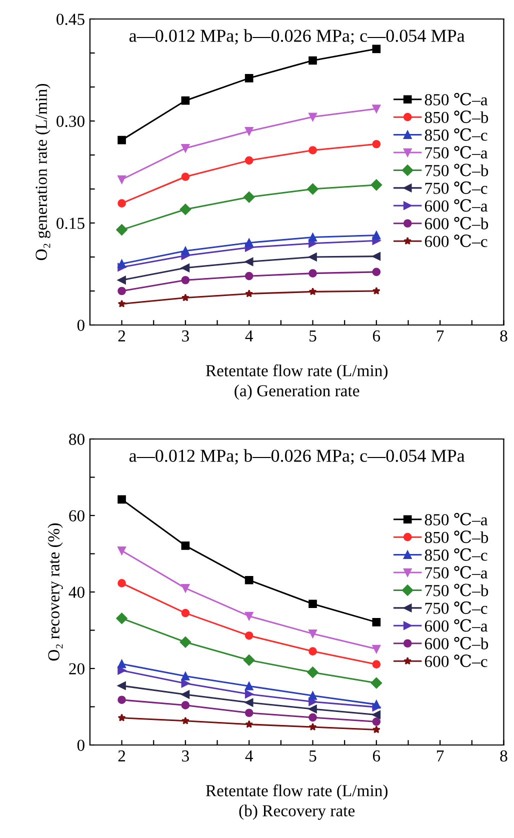 This screenshot has width=514, height=838. What do you see at coordinates (76, 592) in the screenshot?
I see `y-tick-label: 40` at bounding box center [76, 592].